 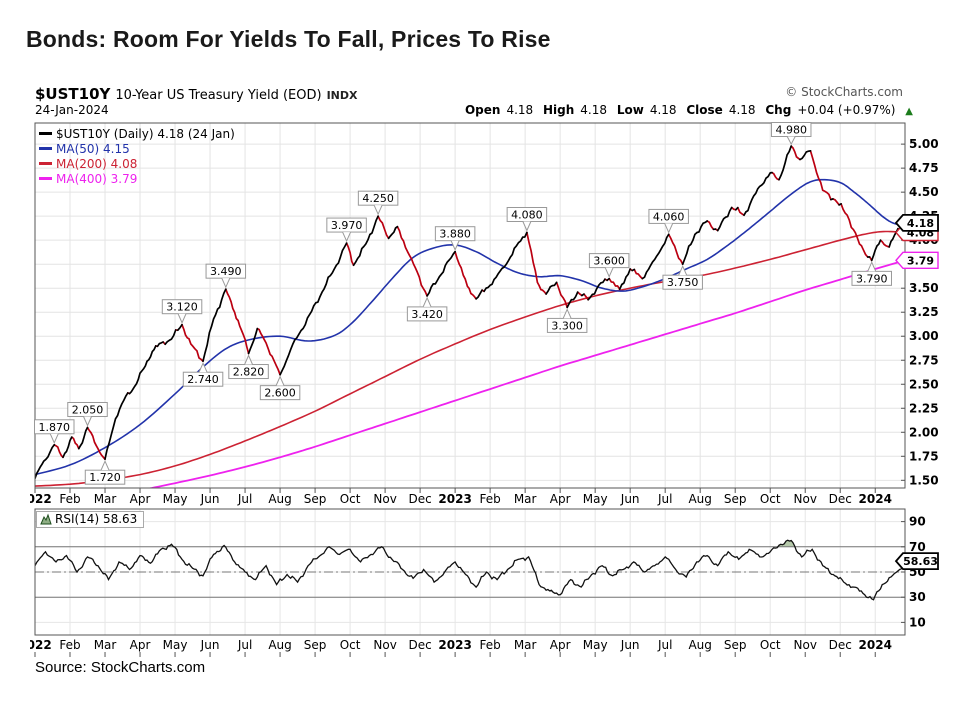 I want to click on y-axis-label: 5.00, so click(x=924, y=144).